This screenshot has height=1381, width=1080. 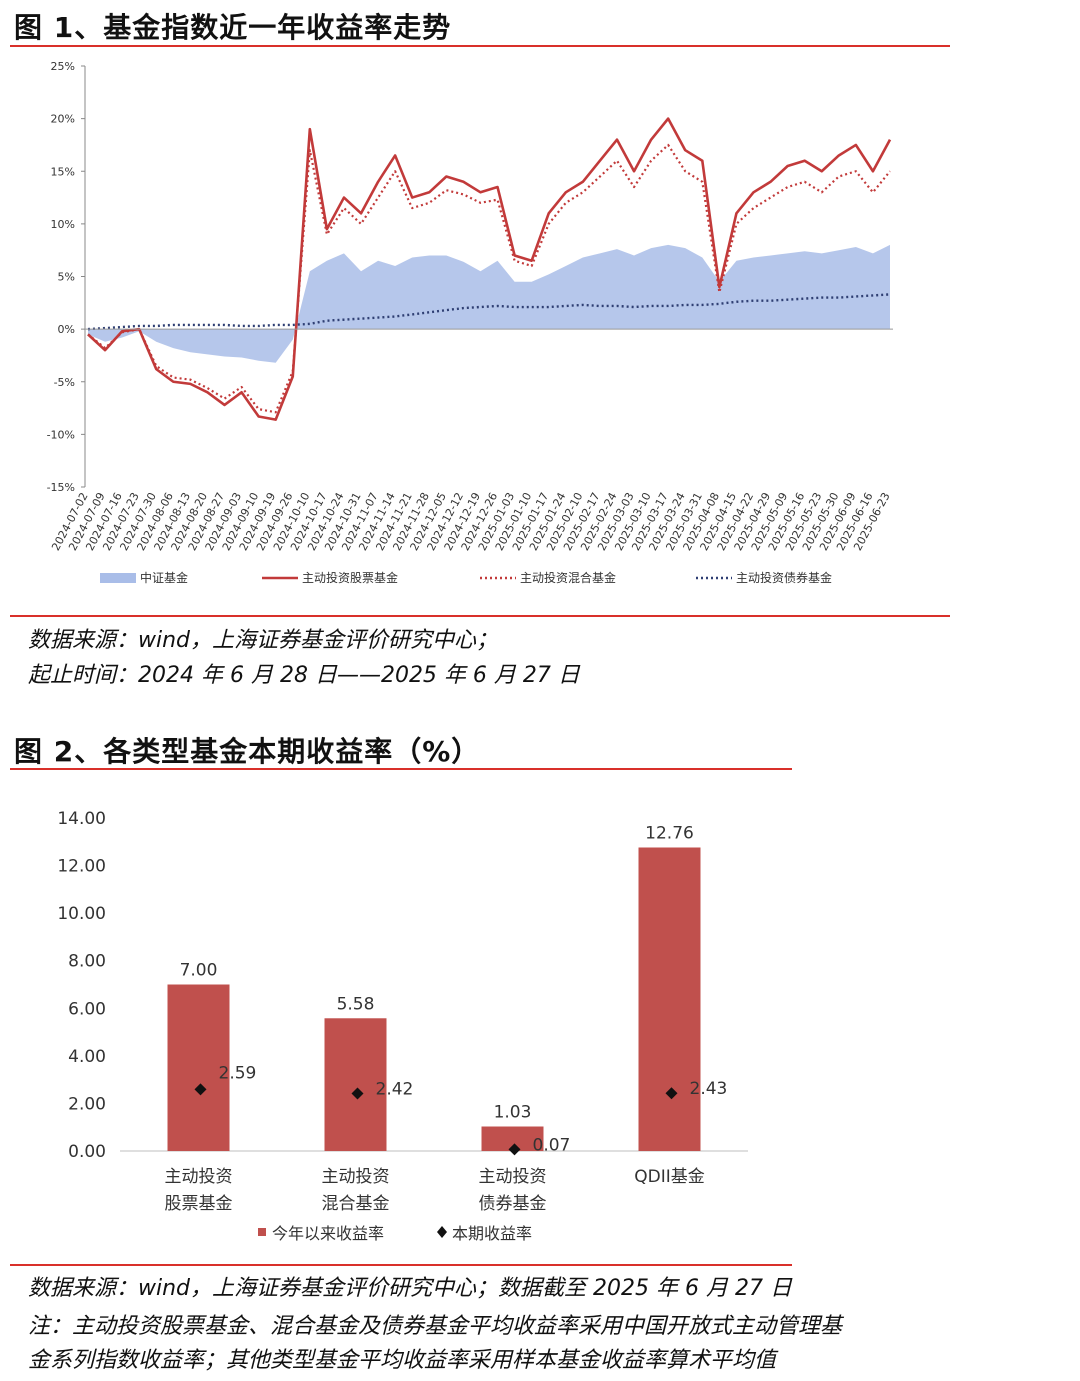 I want to click on figure1-source: 数据来源：wind，上海证券基金评价研究中心；, so click(x=263, y=640).